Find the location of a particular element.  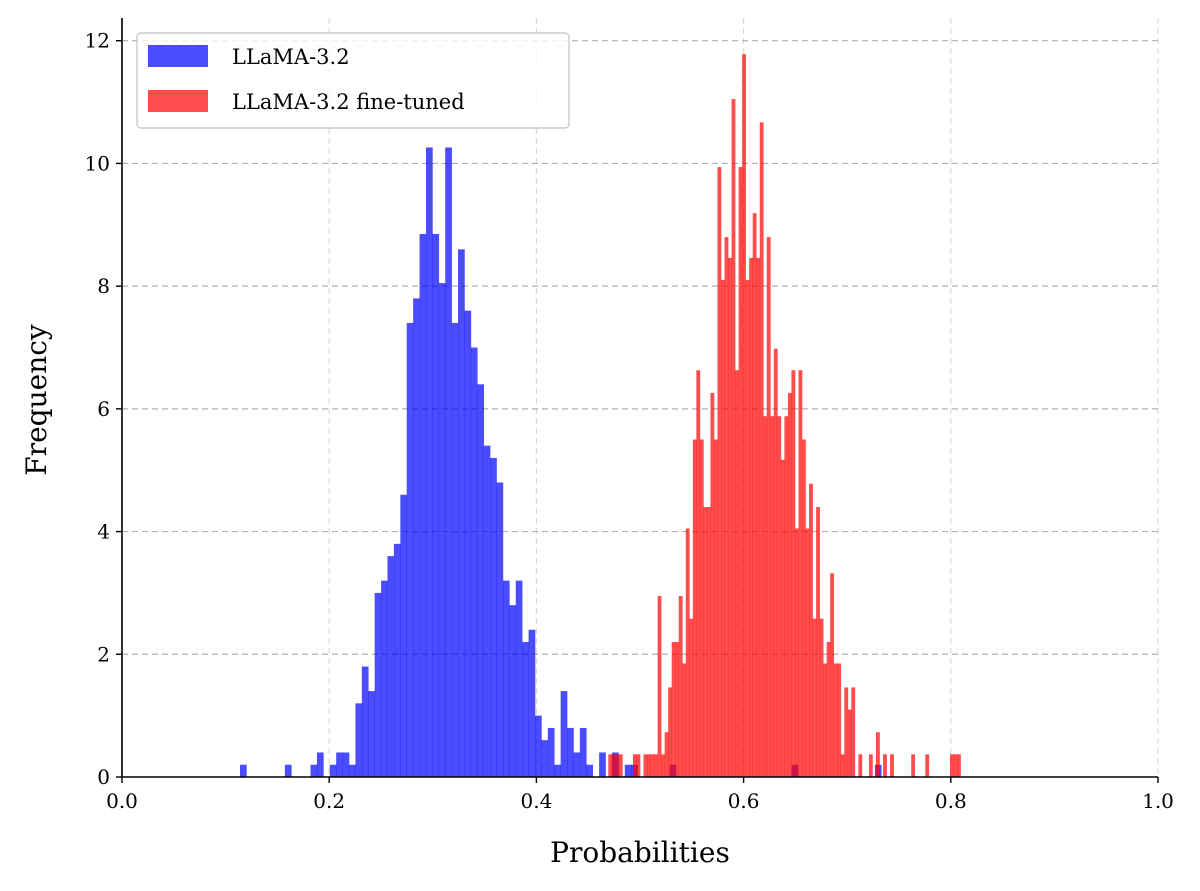

x-tick-label: 0.8 is located at coordinates (951, 801).